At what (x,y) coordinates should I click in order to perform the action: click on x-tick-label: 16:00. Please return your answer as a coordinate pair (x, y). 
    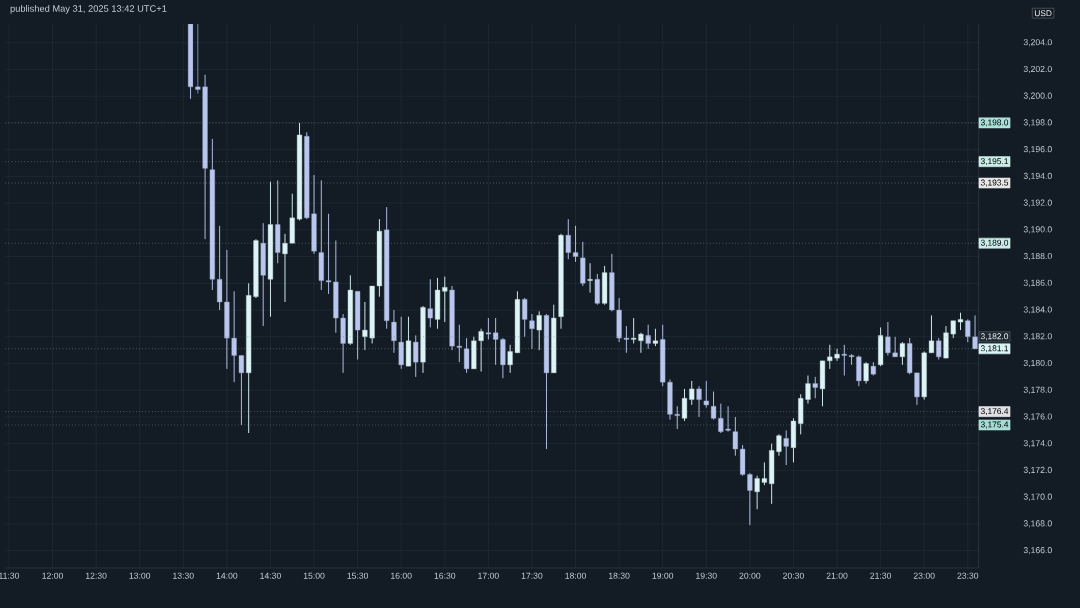
    Looking at the image, I should click on (401, 575).